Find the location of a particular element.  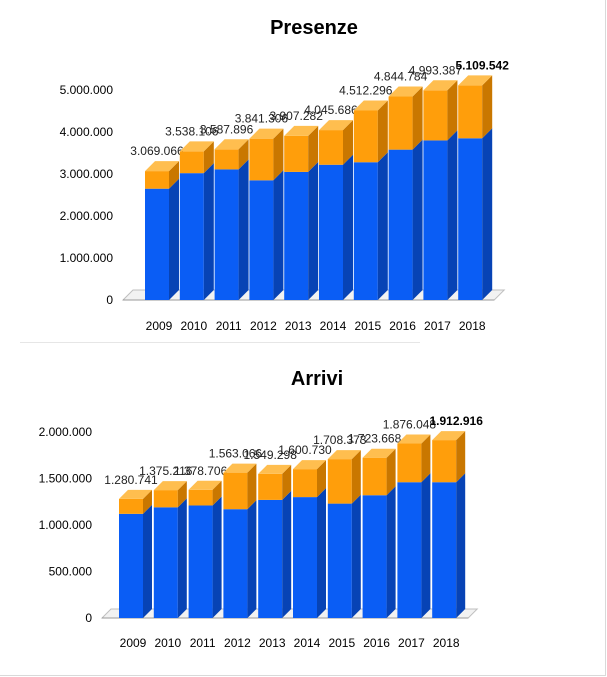

presenze-bar-2016 is located at coordinates (405, 193).